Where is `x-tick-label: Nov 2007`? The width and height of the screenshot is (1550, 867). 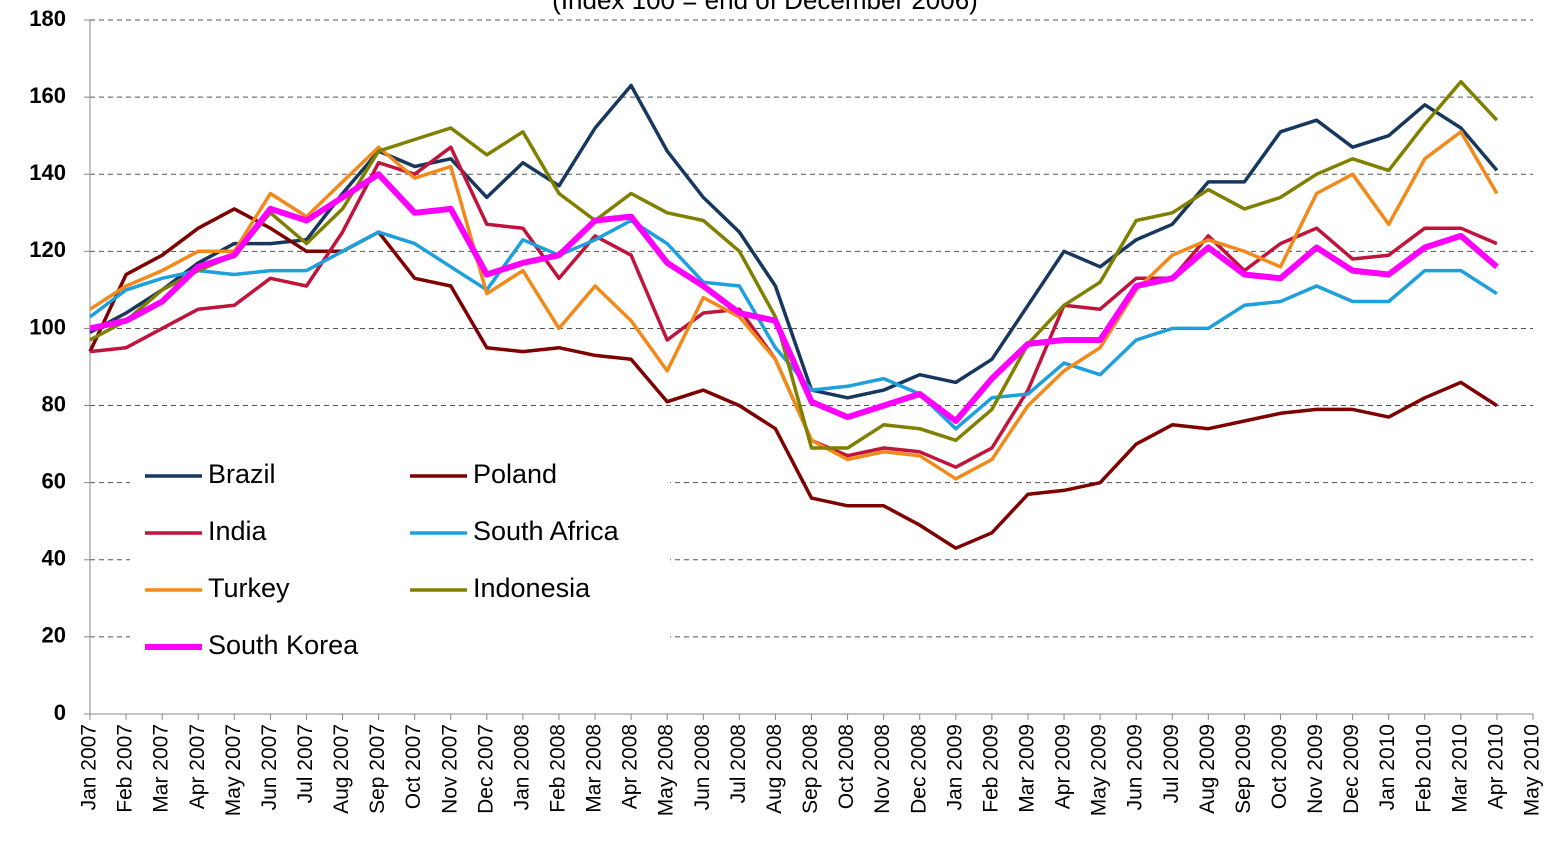
x-tick-label: Nov 2007 is located at coordinates (449, 769).